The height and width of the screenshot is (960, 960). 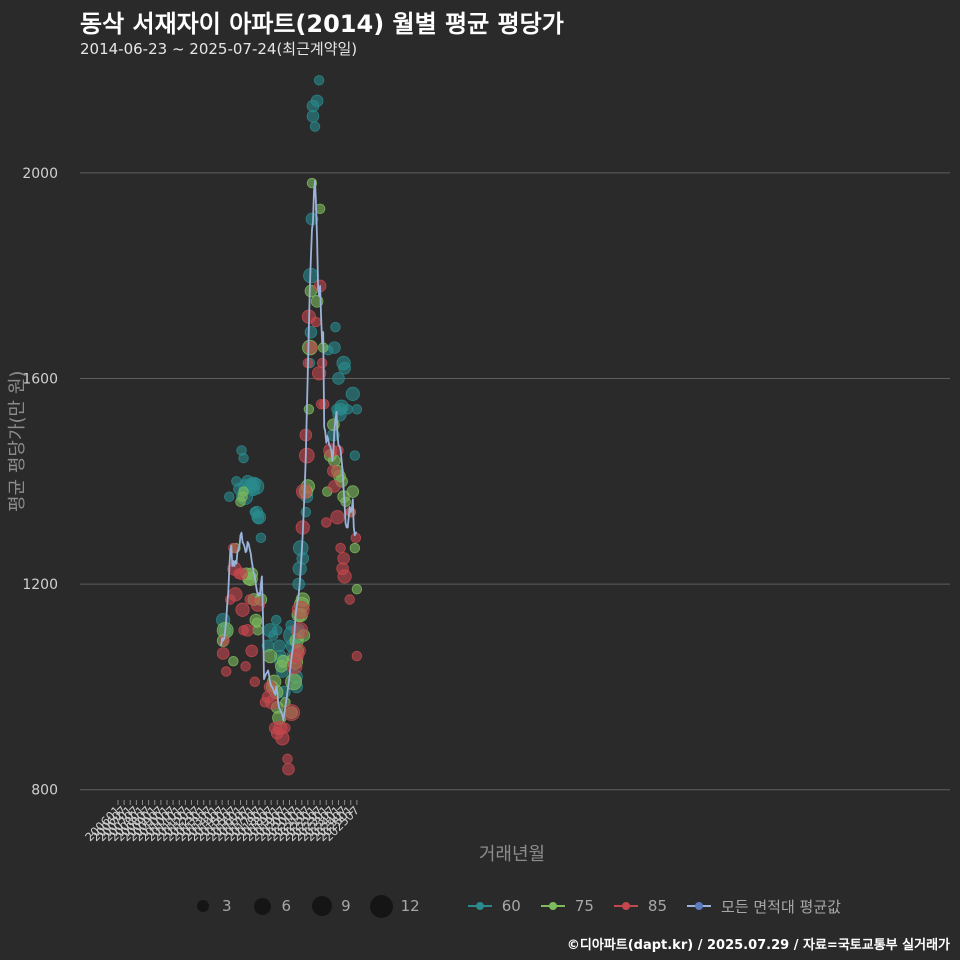 What do you see at coordinates (568, 906) in the screenshot?
I see `series-legend-75: 75` at bounding box center [568, 906].